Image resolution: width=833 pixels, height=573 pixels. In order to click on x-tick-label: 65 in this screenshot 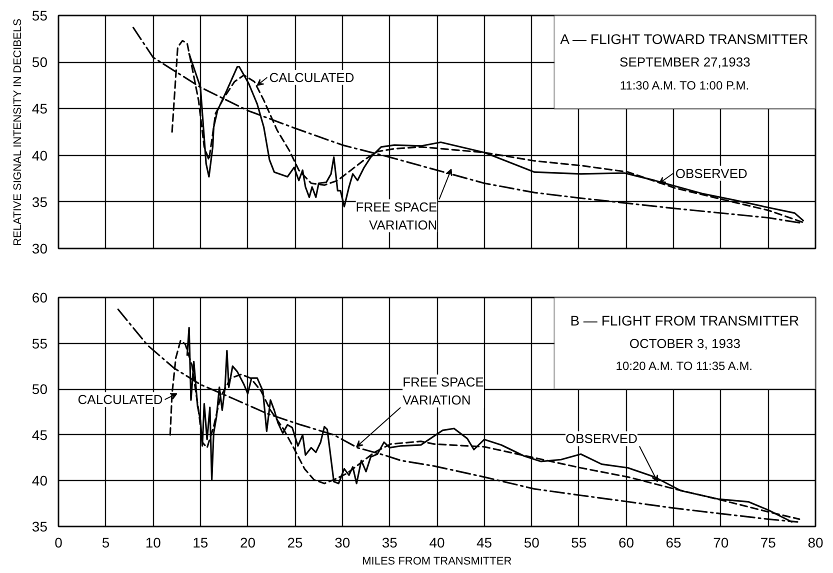, I will do `click(674, 542)`.